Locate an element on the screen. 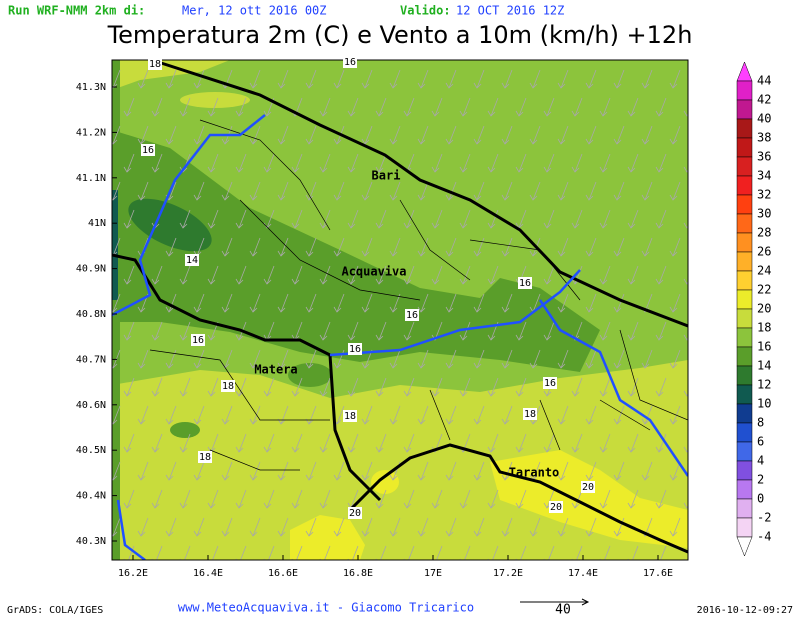 The height and width of the screenshot is (618, 800). contour-label-bg is located at coordinates (155, 64).